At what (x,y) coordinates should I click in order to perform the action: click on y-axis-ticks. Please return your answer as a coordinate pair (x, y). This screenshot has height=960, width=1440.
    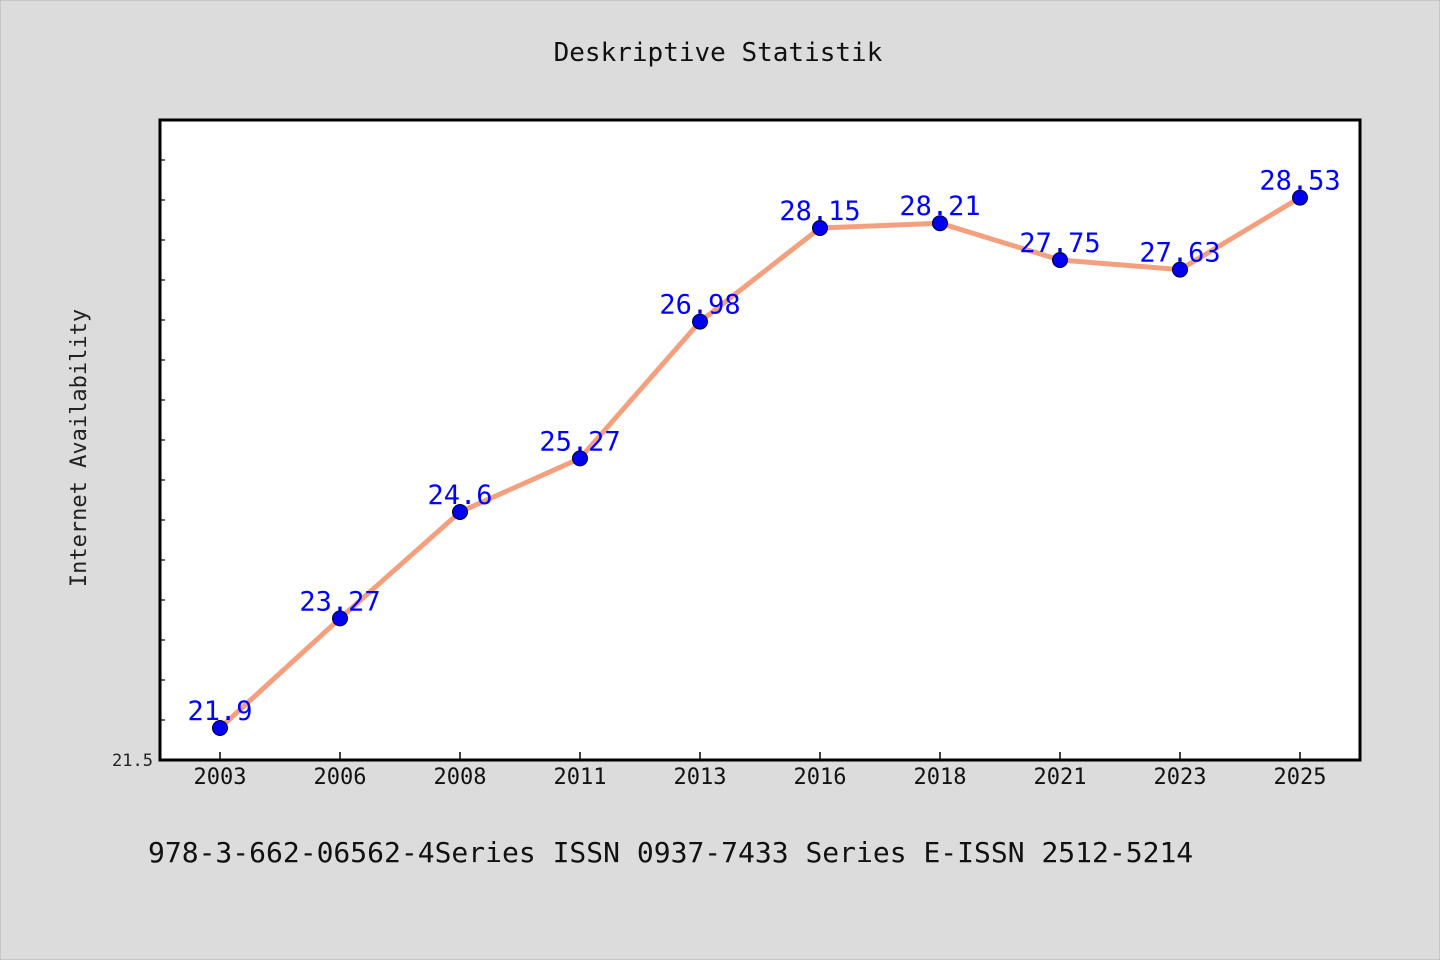
    Looking at the image, I should click on (162, 440).